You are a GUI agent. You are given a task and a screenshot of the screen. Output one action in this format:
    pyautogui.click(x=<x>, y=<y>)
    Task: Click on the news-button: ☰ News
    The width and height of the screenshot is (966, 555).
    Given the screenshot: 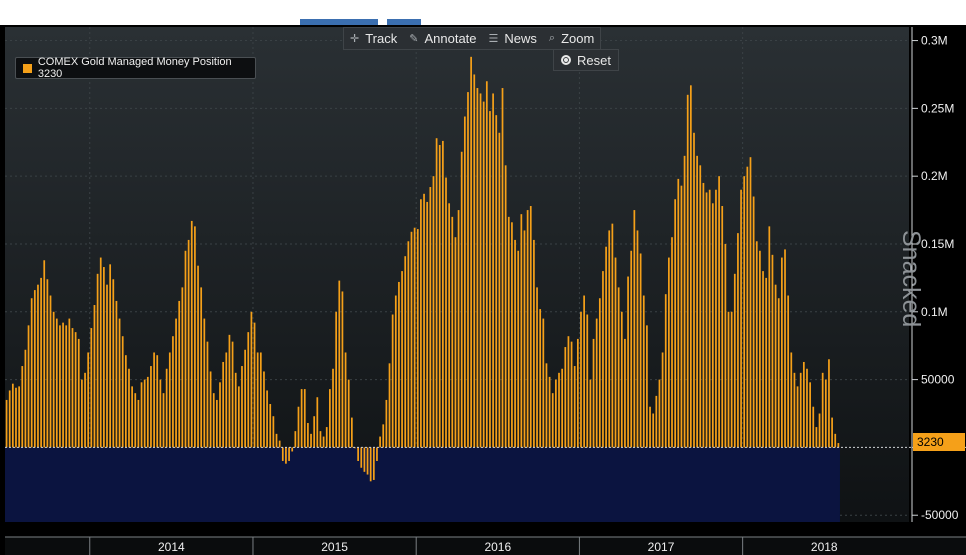 What is the action you would take?
    pyautogui.click(x=513, y=38)
    